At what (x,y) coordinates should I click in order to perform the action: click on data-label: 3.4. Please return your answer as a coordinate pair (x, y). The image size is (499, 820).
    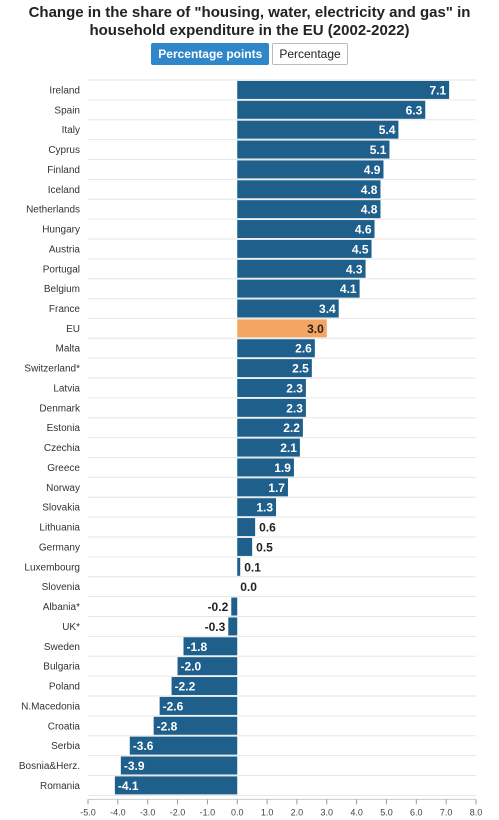
    Looking at the image, I should click on (327, 309).